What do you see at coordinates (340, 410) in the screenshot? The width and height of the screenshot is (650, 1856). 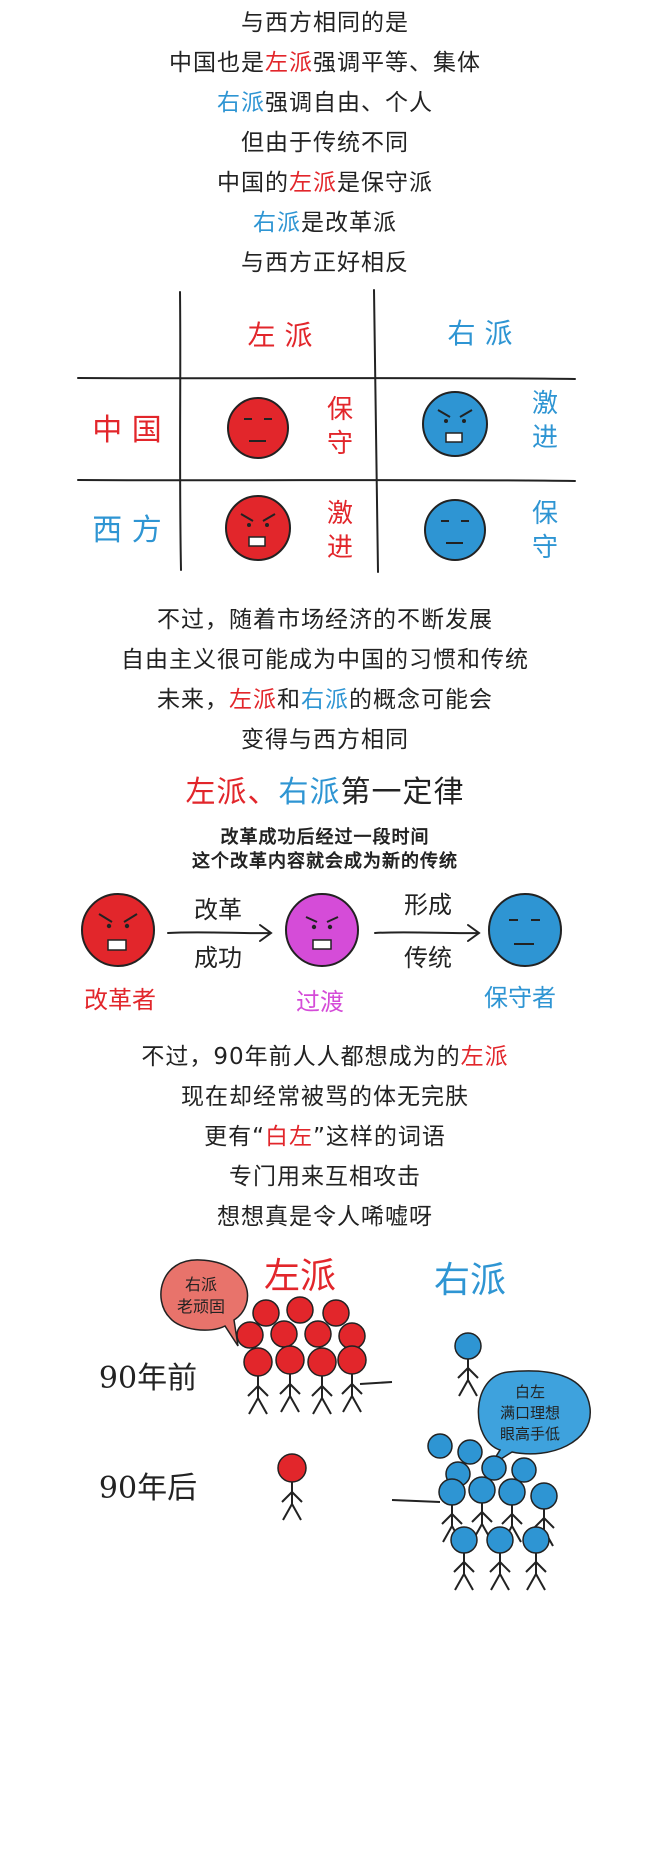 I see `china-left-word-1: 保` at bounding box center [340, 410].